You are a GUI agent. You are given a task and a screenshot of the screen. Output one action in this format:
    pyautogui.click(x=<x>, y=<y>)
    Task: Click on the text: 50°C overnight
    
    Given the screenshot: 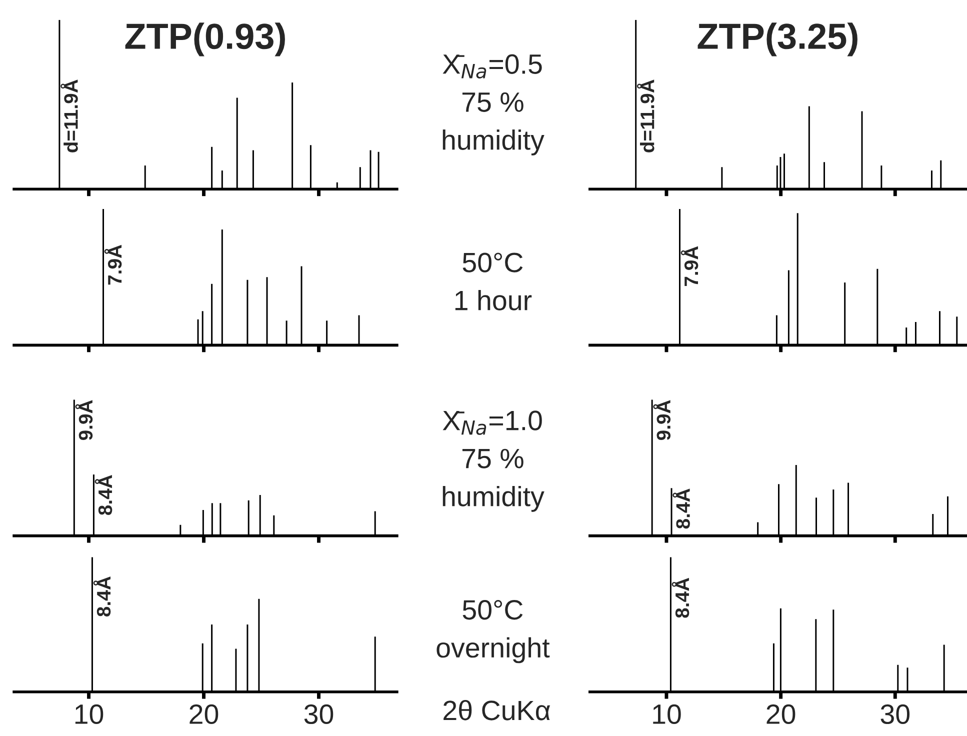 What is the action you would take?
    pyautogui.click(x=493, y=632)
    